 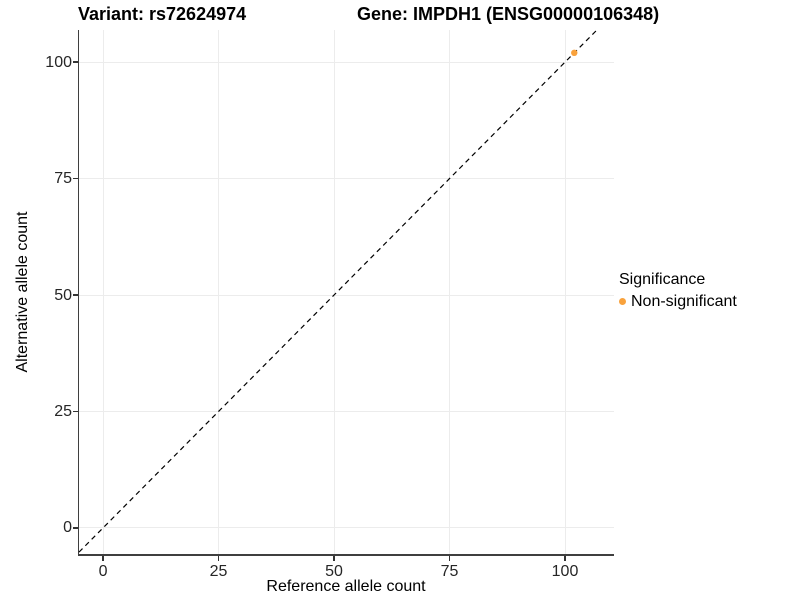 I want to click on x-axis-title: Reference allele count, so click(x=346, y=586).